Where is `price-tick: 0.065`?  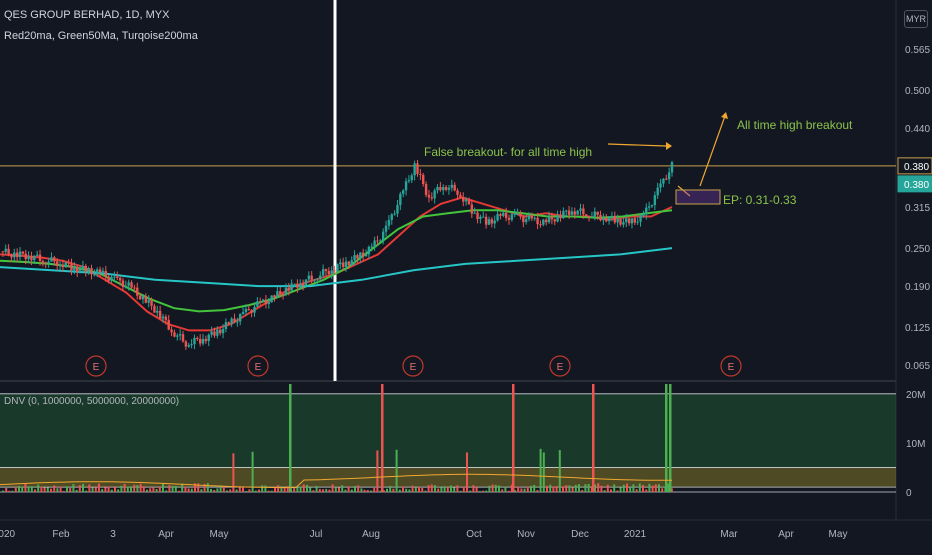 price-tick: 0.065 is located at coordinates (917, 366).